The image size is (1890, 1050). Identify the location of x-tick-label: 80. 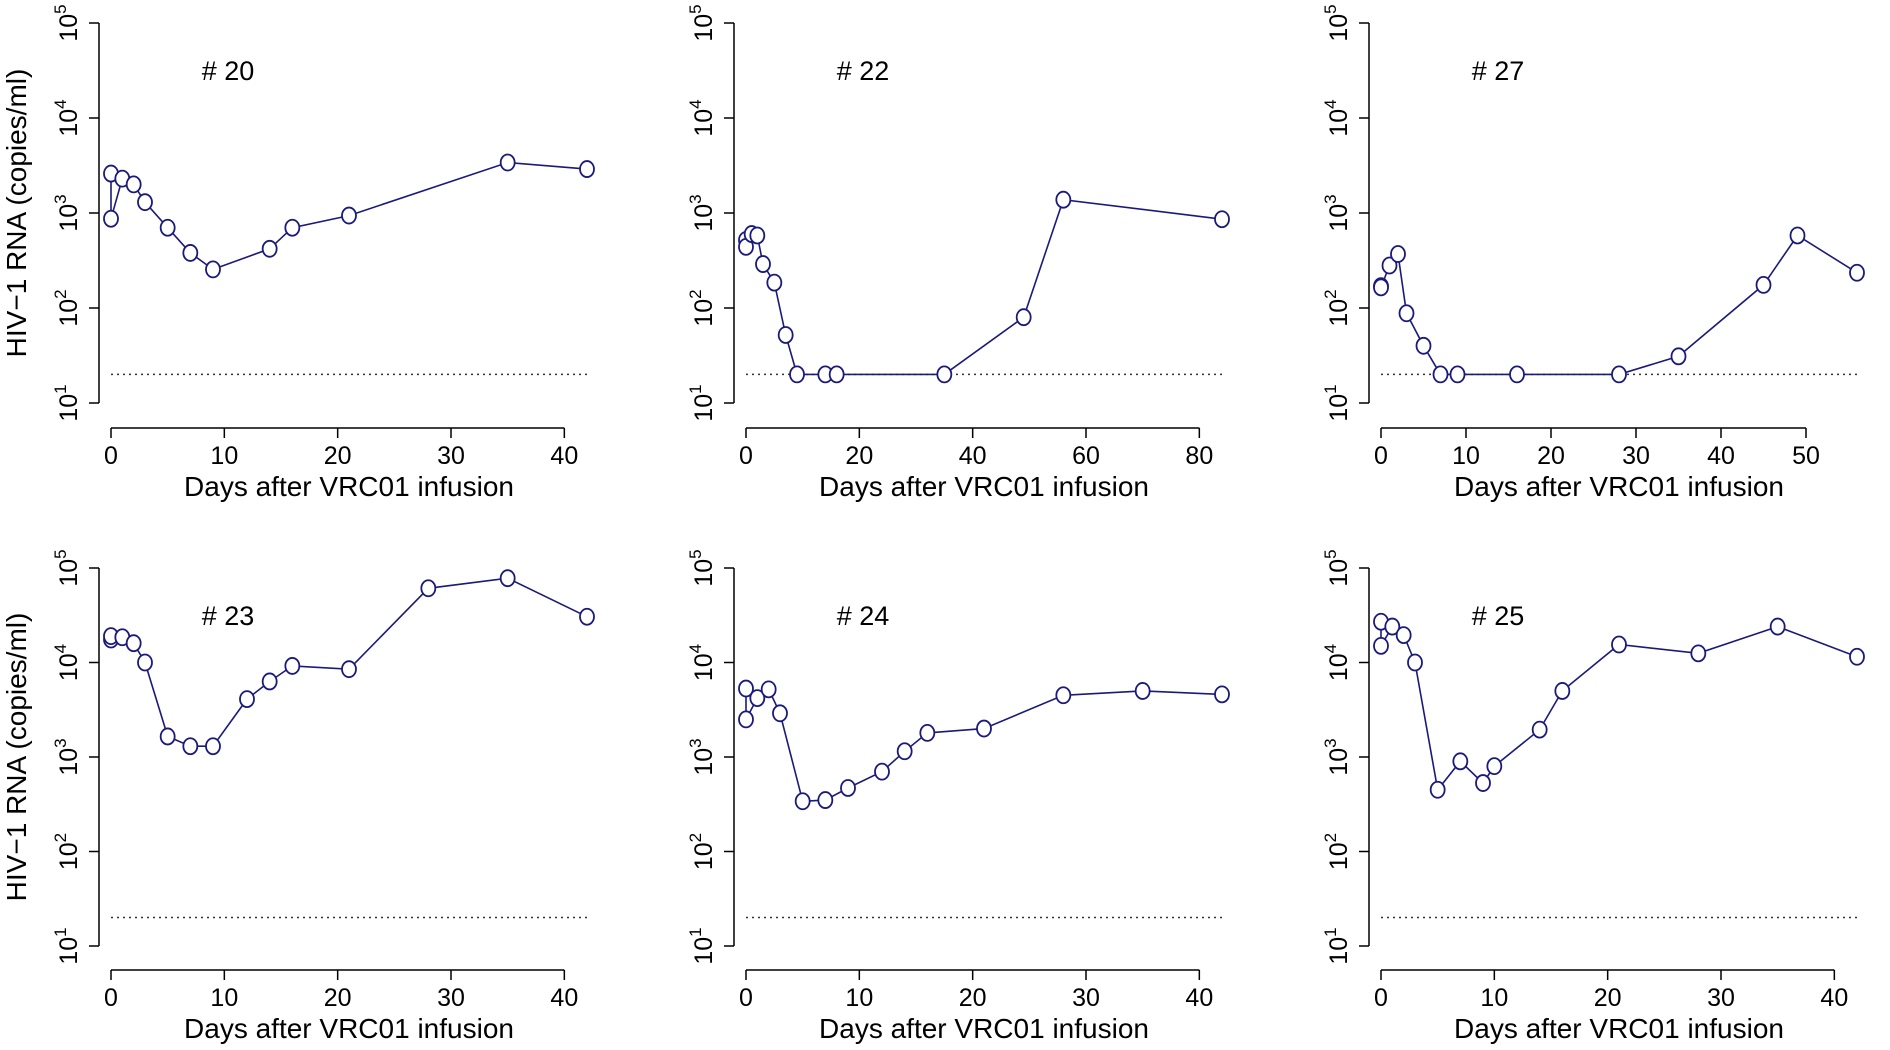
(1199, 456).